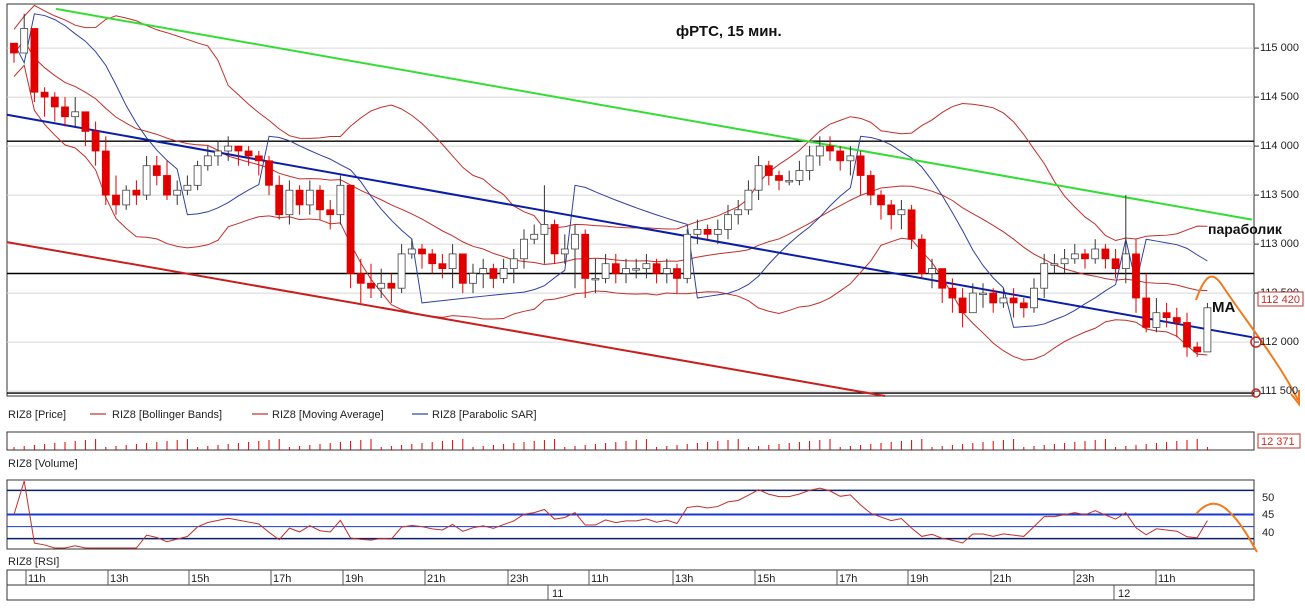 This screenshot has width=1305, height=611. What do you see at coordinates (1268, 498) in the screenshot?
I see `rsi-tick-label: 50` at bounding box center [1268, 498].